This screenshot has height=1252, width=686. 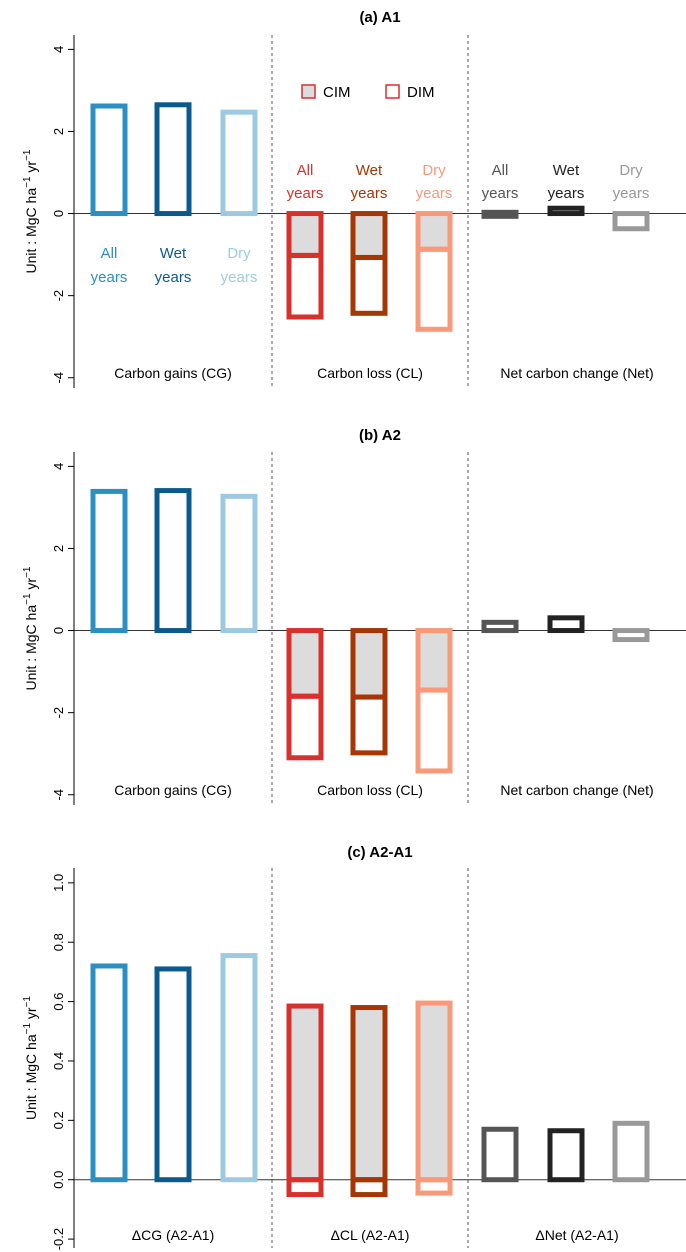 I want to click on legend-dim-swatch, so click(x=392, y=91).